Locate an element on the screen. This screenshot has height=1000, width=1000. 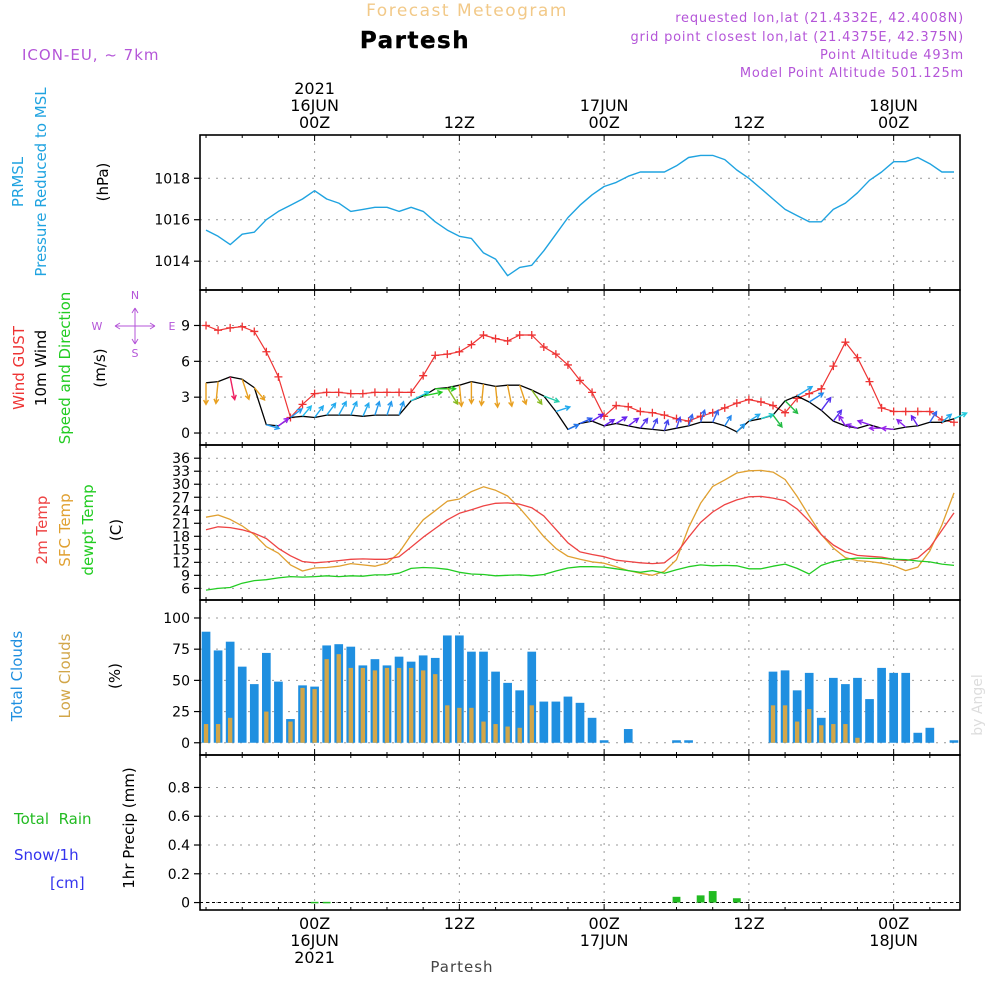
axis-label-precip: 1hr Precip (mm) is located at coordinates (129, 827).